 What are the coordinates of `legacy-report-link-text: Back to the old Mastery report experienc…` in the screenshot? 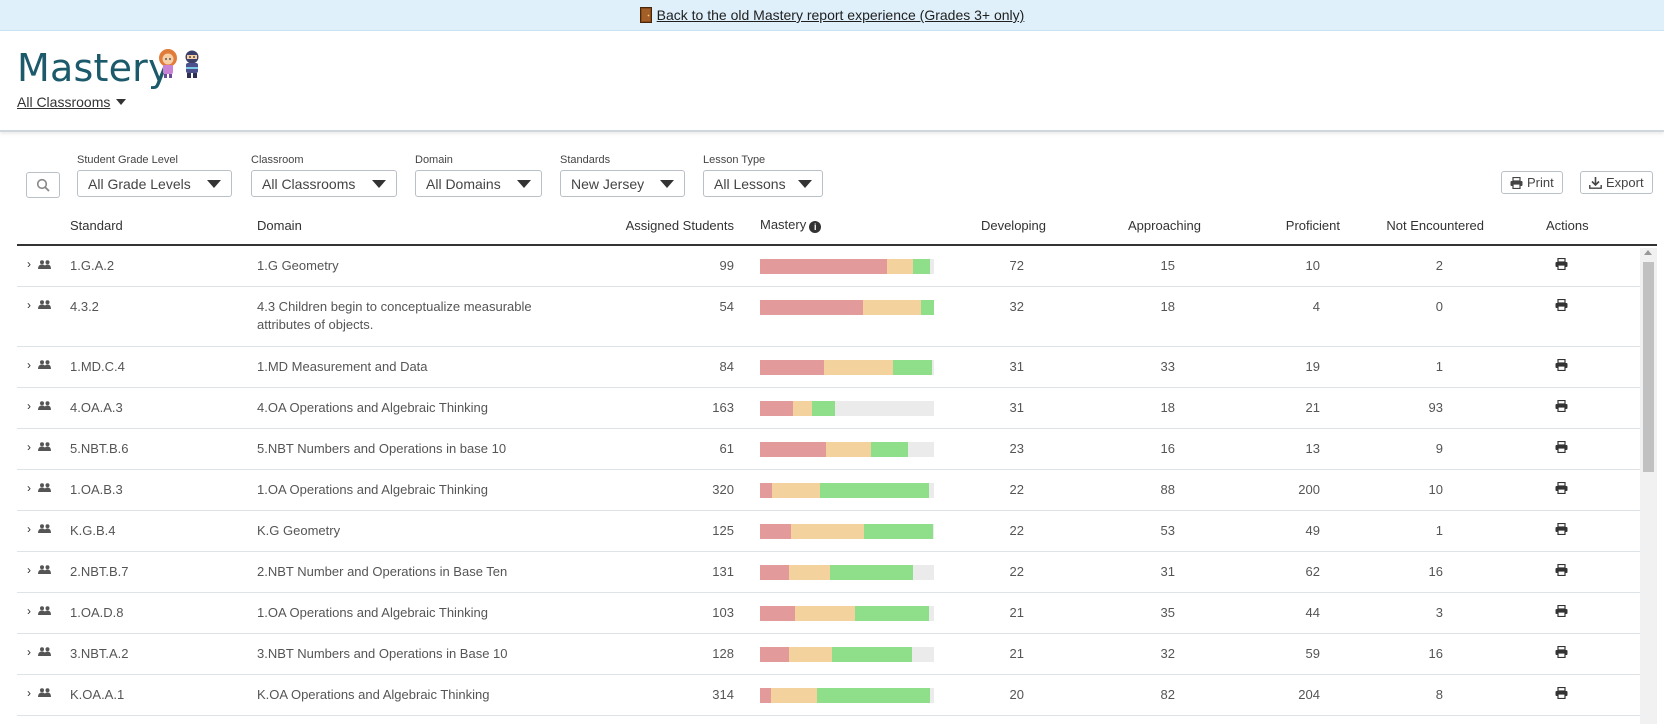 It's located at (840, 15).